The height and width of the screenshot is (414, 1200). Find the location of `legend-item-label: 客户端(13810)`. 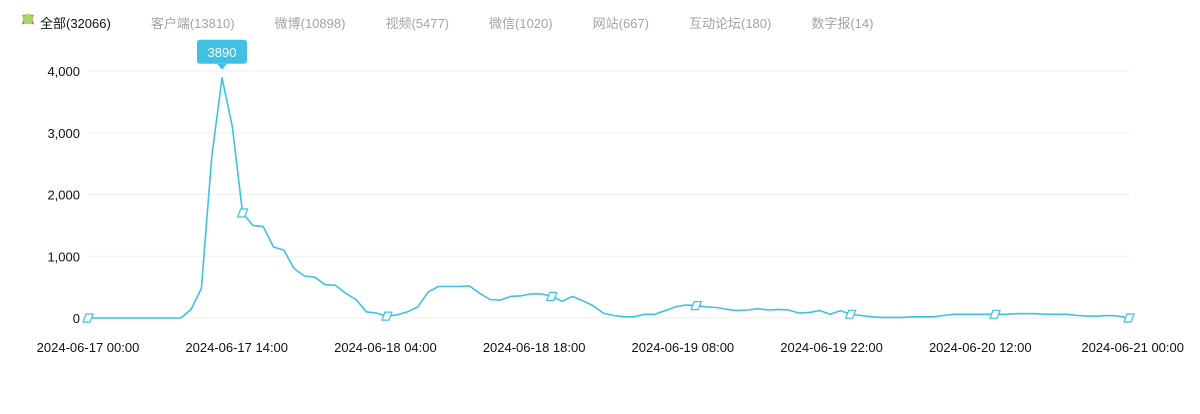

legend-item-label: 客户端(13810) is located at coordinates (192, 23).